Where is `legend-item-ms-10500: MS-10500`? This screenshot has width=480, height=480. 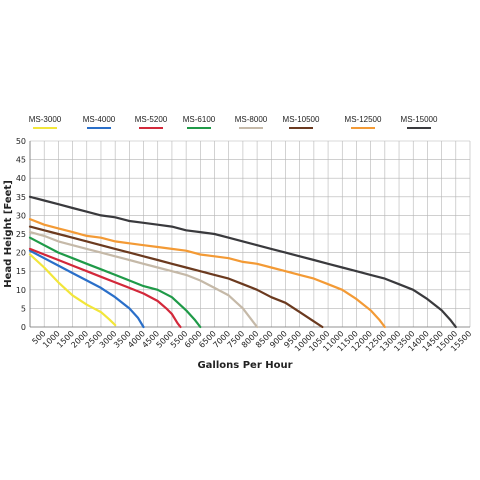
legend-item-ms-10500: MS-10500 is located at coordinates (301, 122).